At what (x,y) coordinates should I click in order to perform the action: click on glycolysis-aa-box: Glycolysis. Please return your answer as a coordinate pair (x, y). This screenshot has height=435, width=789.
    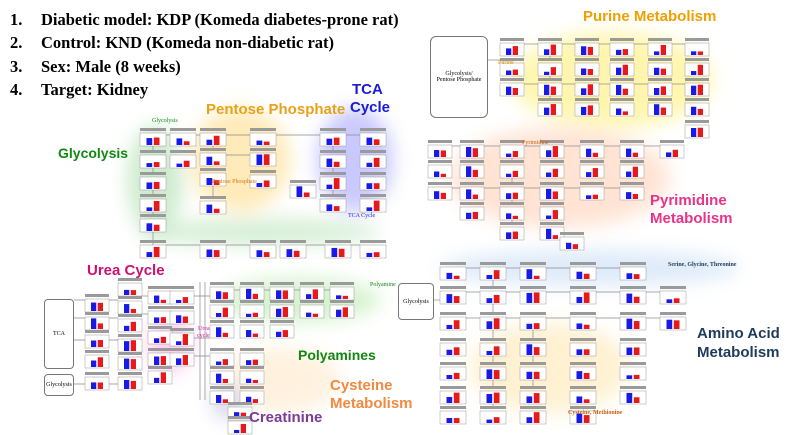
    Looking at the image, I should click on (416, 301).